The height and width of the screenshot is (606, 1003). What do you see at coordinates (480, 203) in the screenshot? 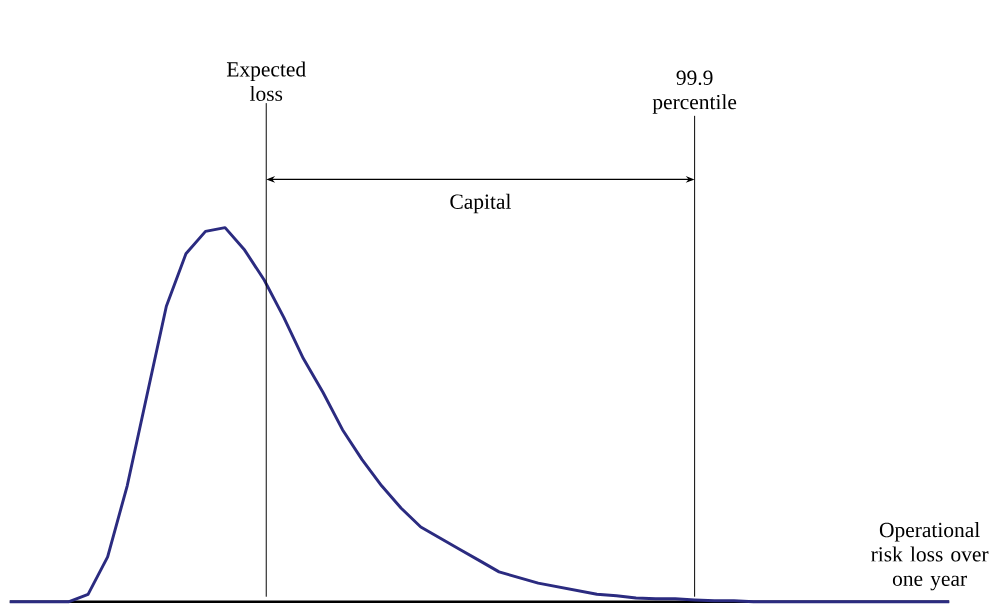
I see `text: Capital` at bounding box center [480, 203].